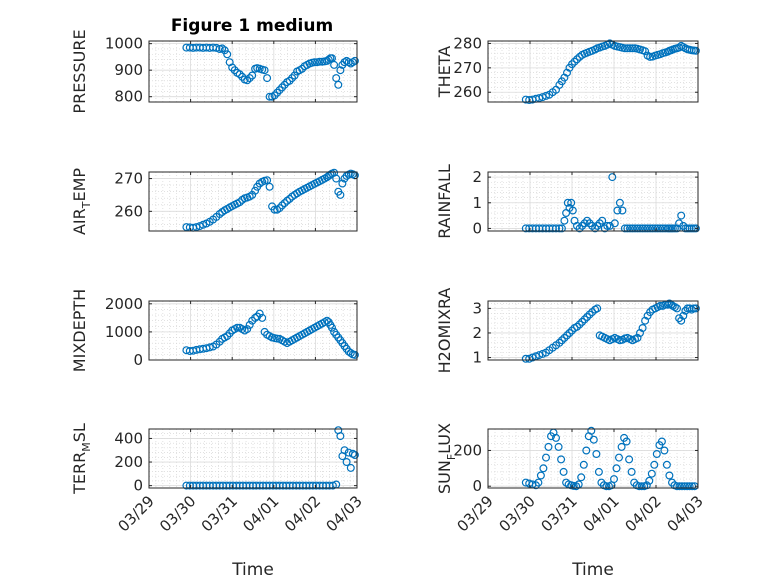 The height and width of the screenshot is (583, 778). I want to click on y-axis-label: H2OMIXRA, so click(444, 331).